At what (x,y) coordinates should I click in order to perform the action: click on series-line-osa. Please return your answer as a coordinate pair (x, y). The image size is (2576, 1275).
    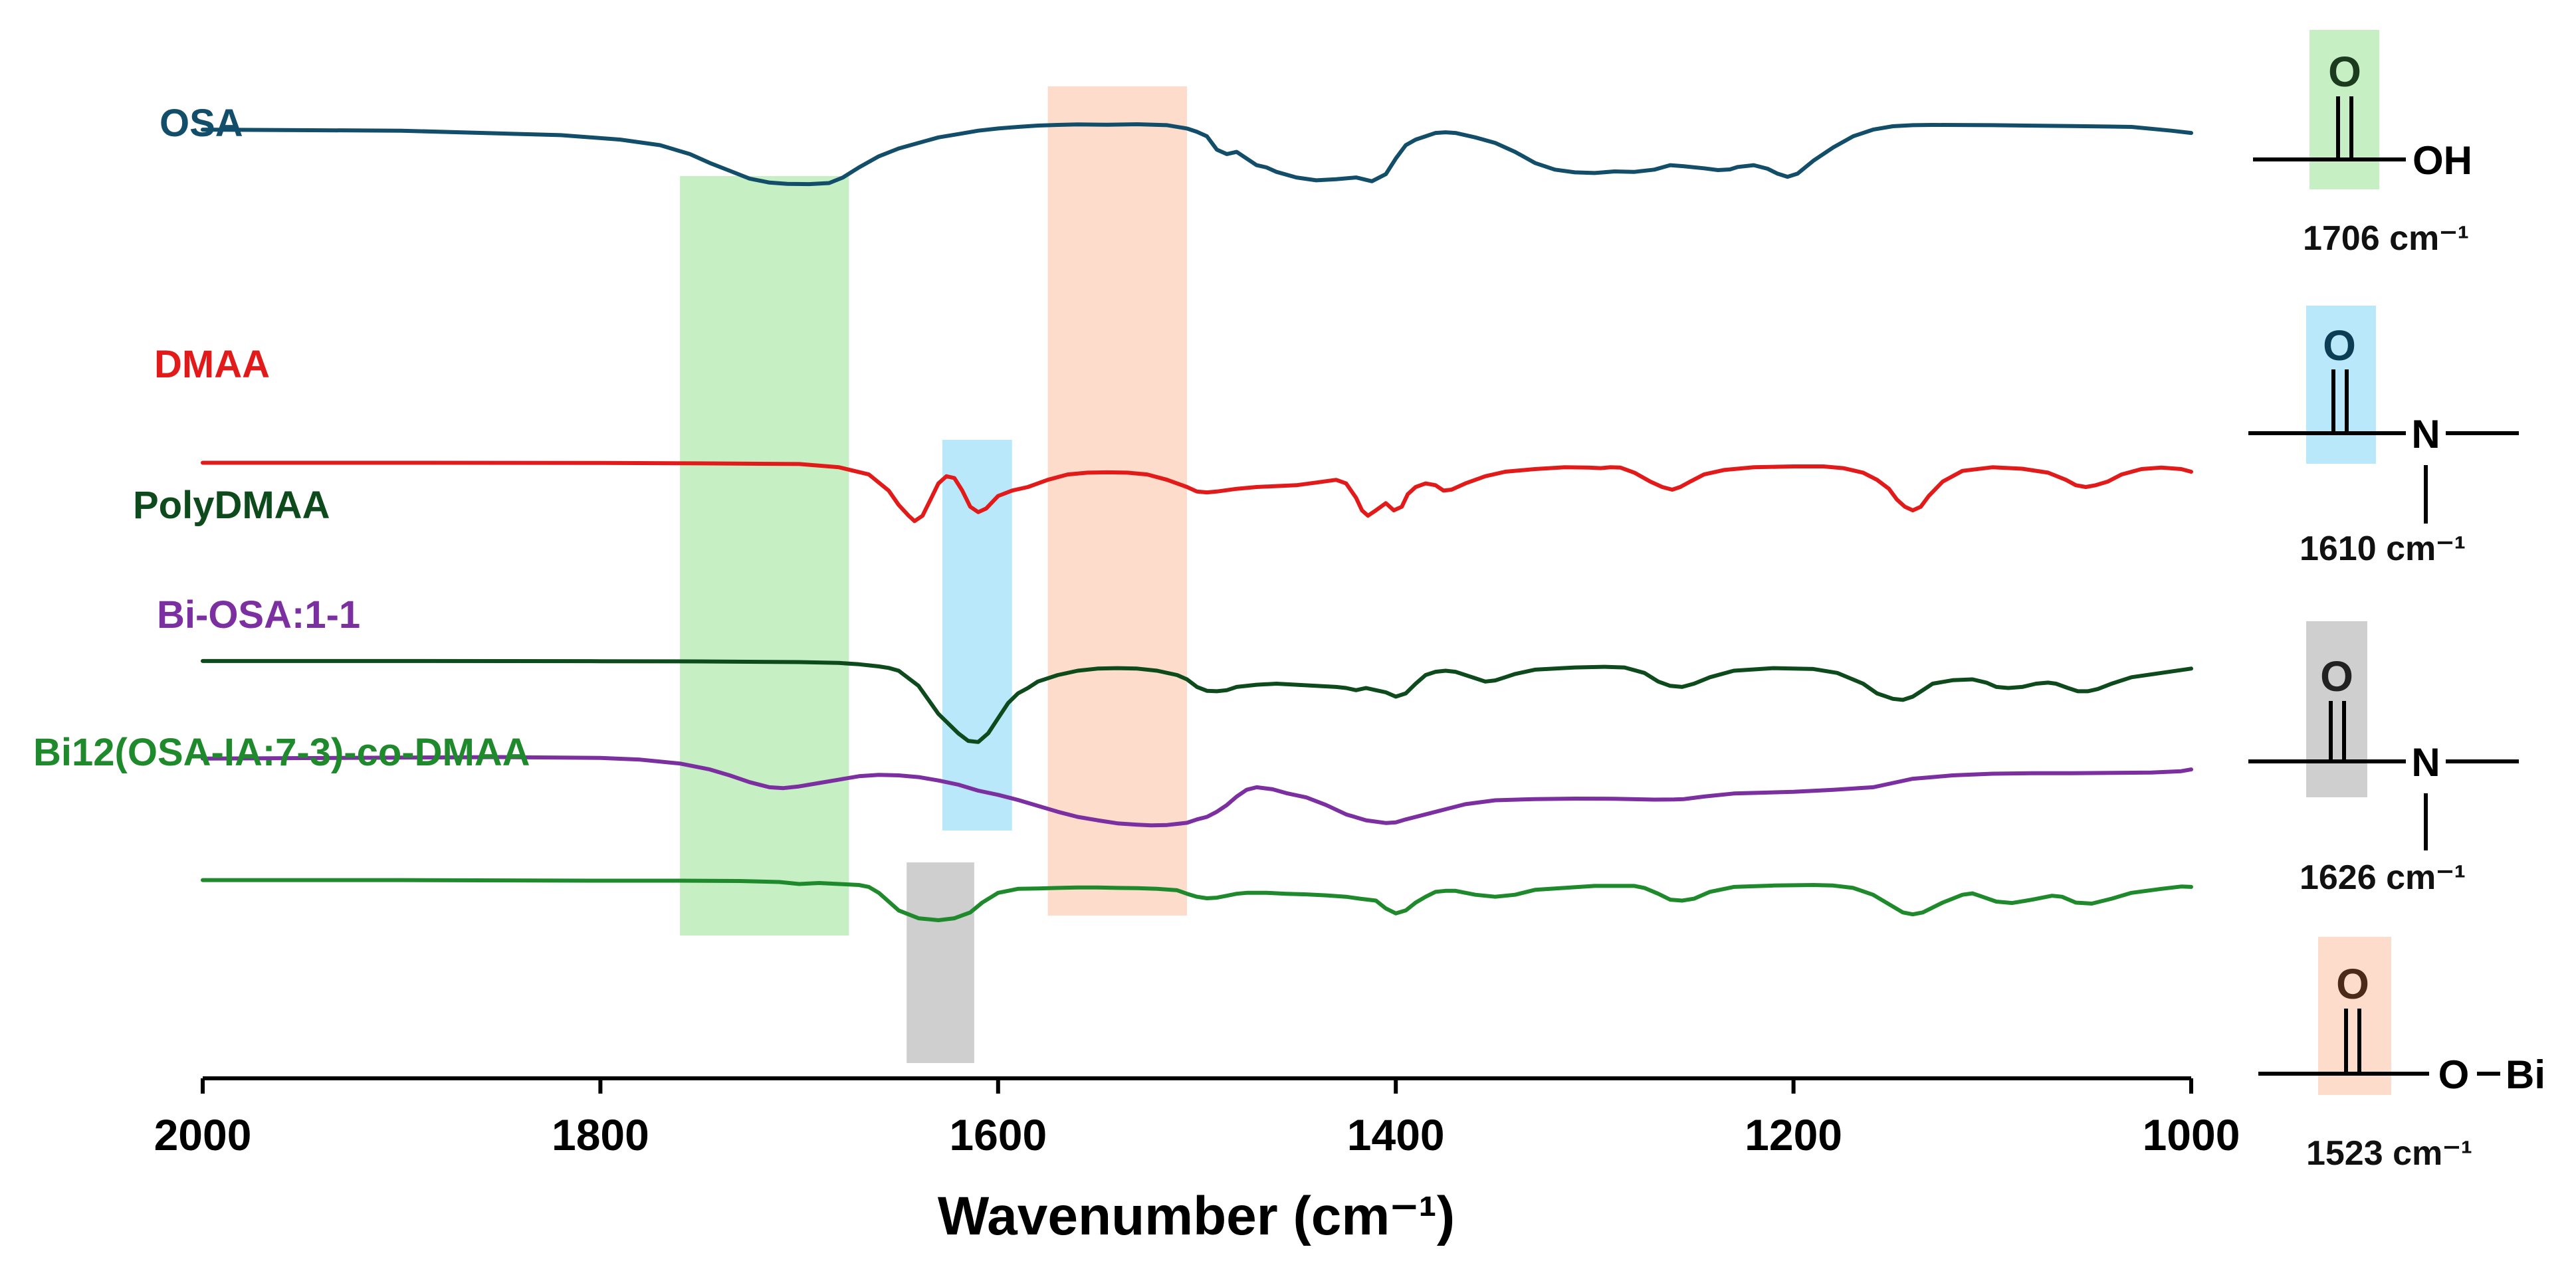
    Looking at the image, I should click on (1197, 154).